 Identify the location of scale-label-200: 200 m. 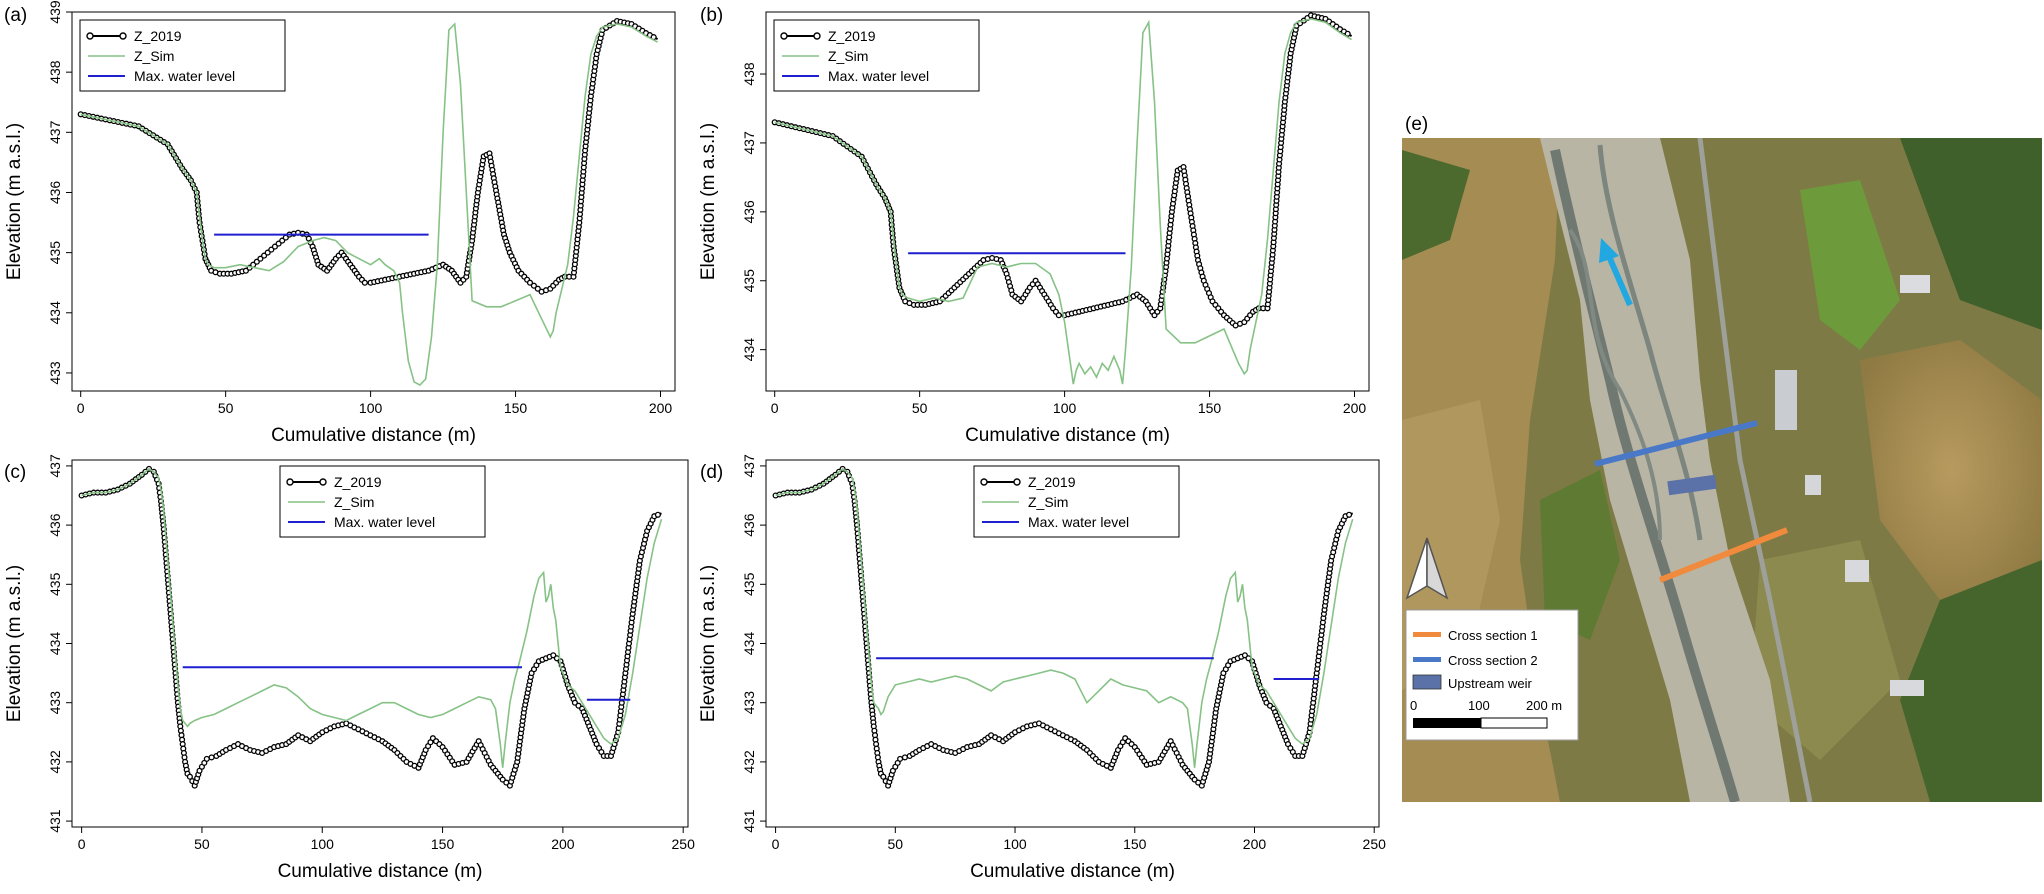
(1544, 705).